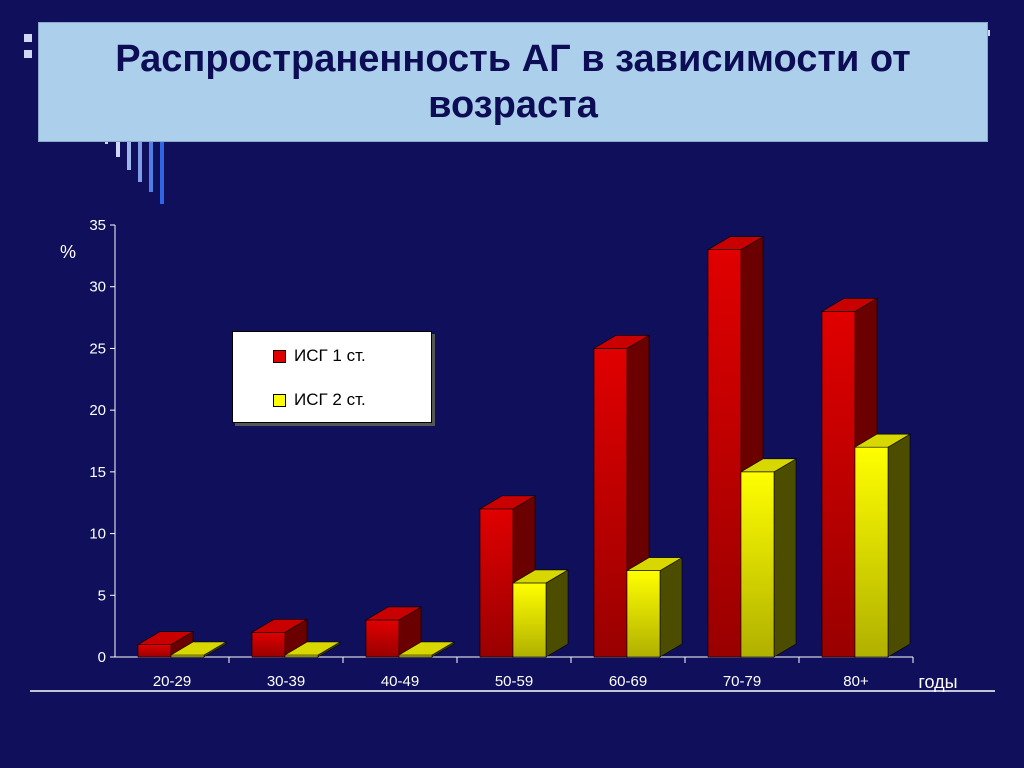 The height and width of the screenshot is (768, 1024). I want to click on x-tick-label: 30-39, so click(286, 681).